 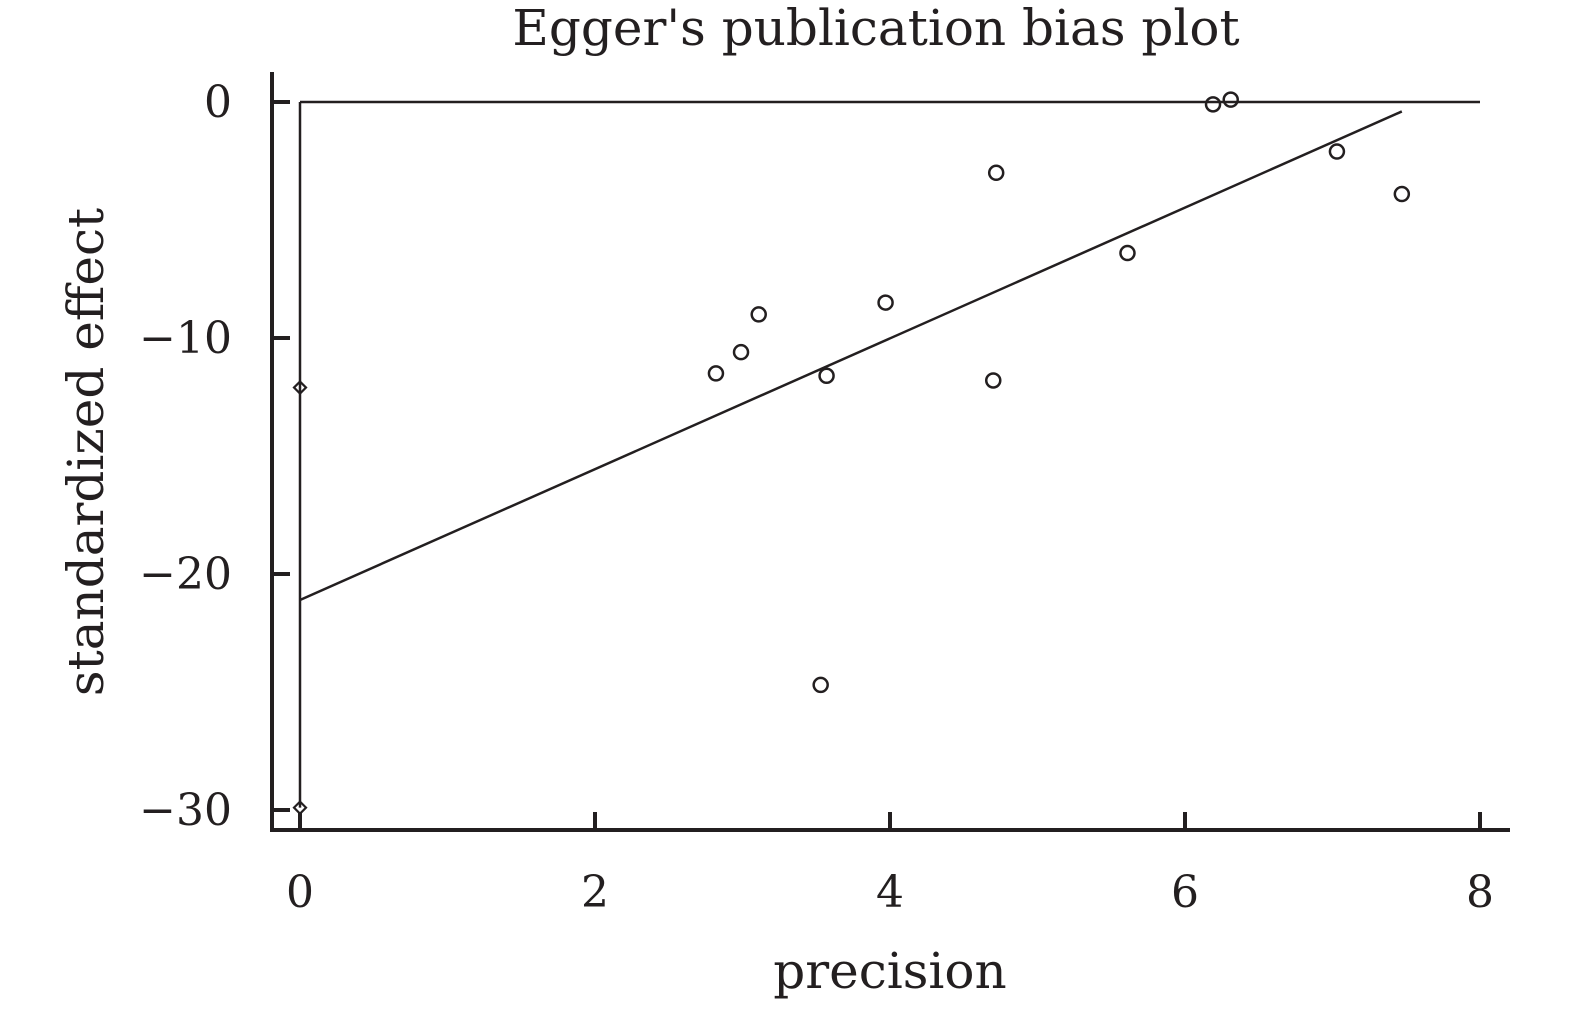 I want to click on intercept-ci-markers, so click(x=300, y=598).